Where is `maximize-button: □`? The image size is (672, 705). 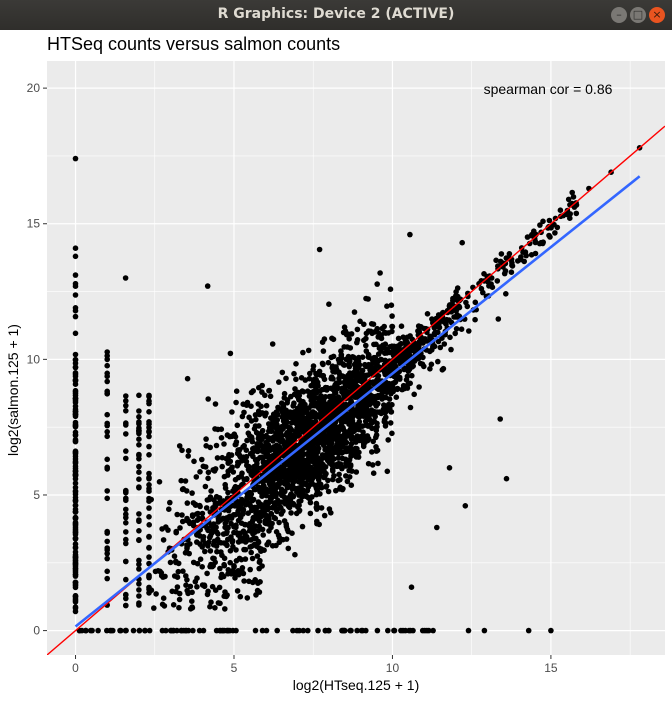
maximize-button: □ is located at coordinates (638, 15).